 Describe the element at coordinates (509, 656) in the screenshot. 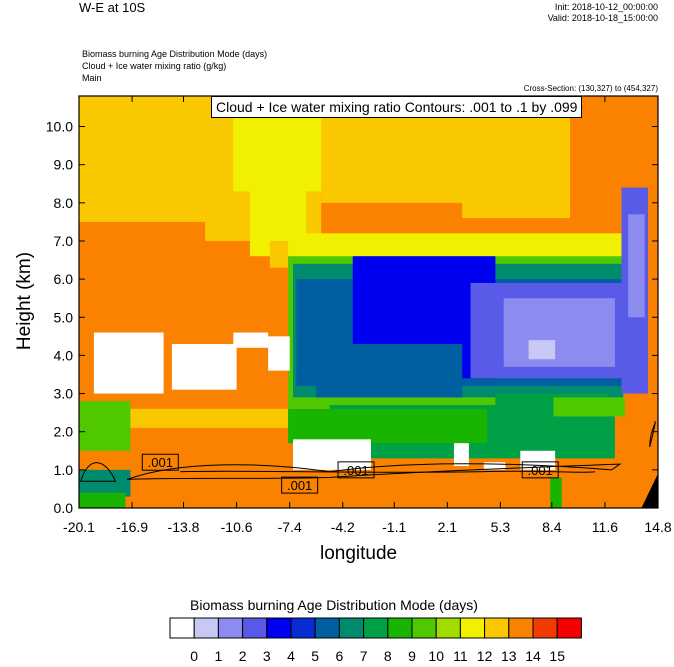

I see `colorbar-label: 13` at that location.